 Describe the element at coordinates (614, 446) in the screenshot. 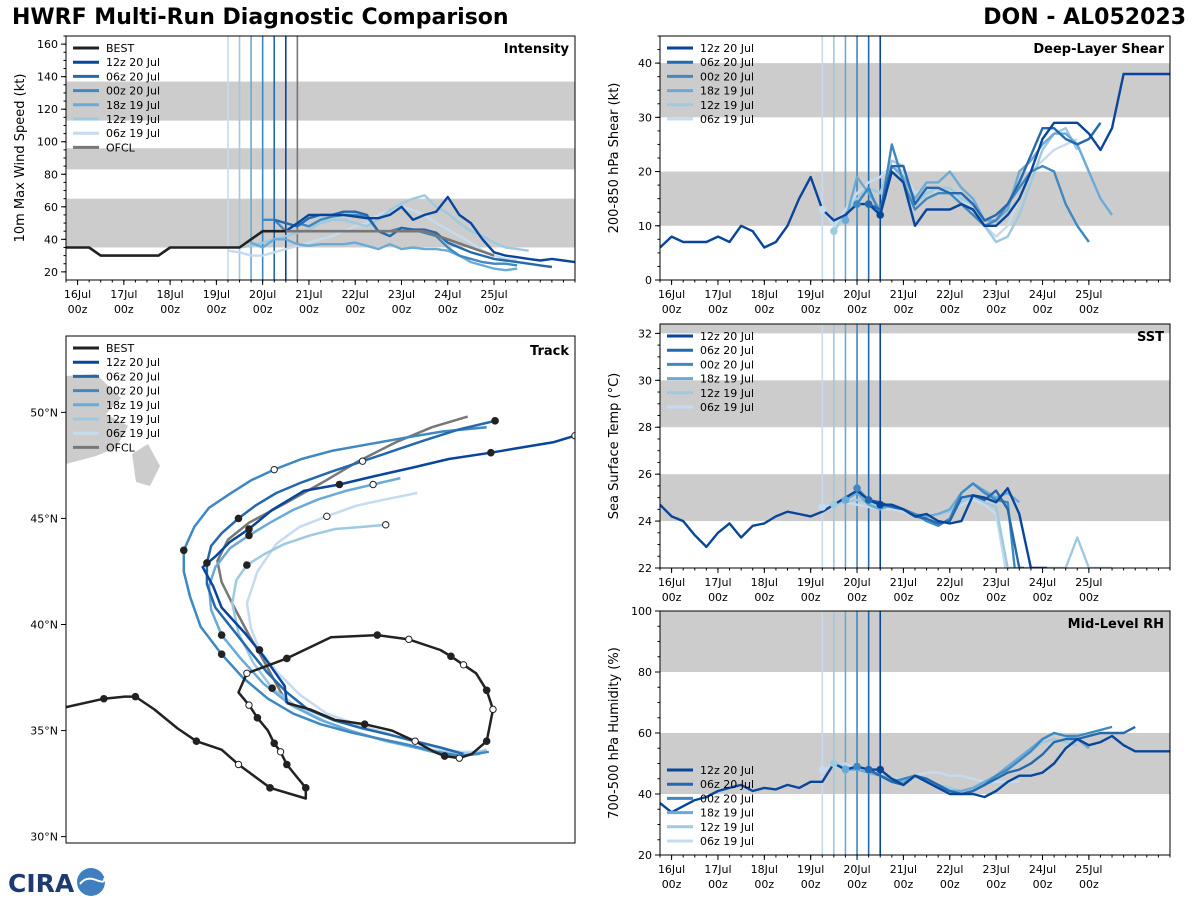

I see `sst-ylabel: Sea Surface Temp (°C)` at that location.